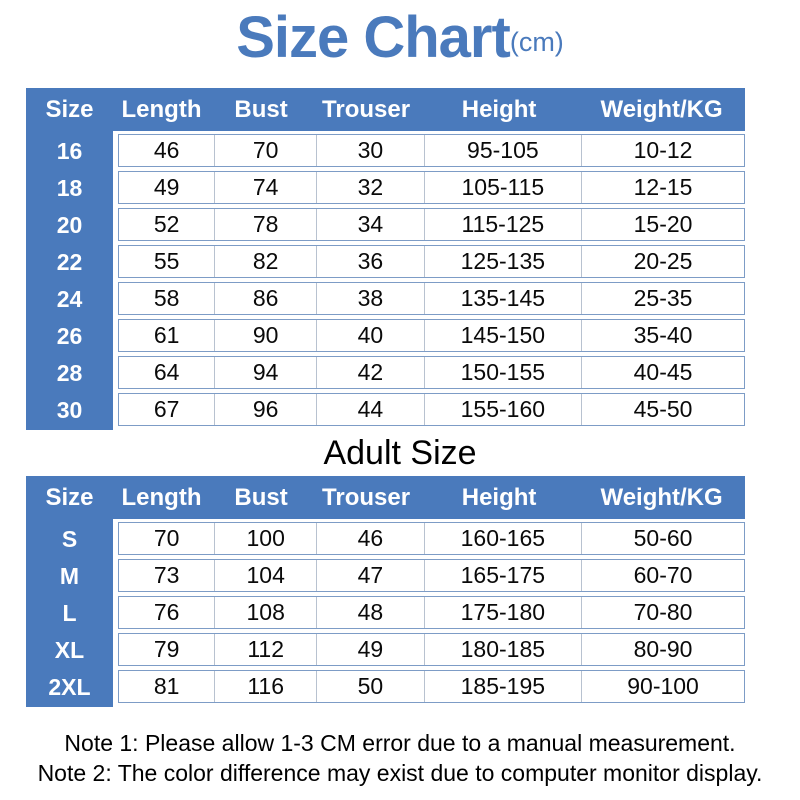 The image size is (800, 800). Describe the element at coordinates (69, 687) in the screenshot. I see `size-label-2xl: 2XL` at that location.